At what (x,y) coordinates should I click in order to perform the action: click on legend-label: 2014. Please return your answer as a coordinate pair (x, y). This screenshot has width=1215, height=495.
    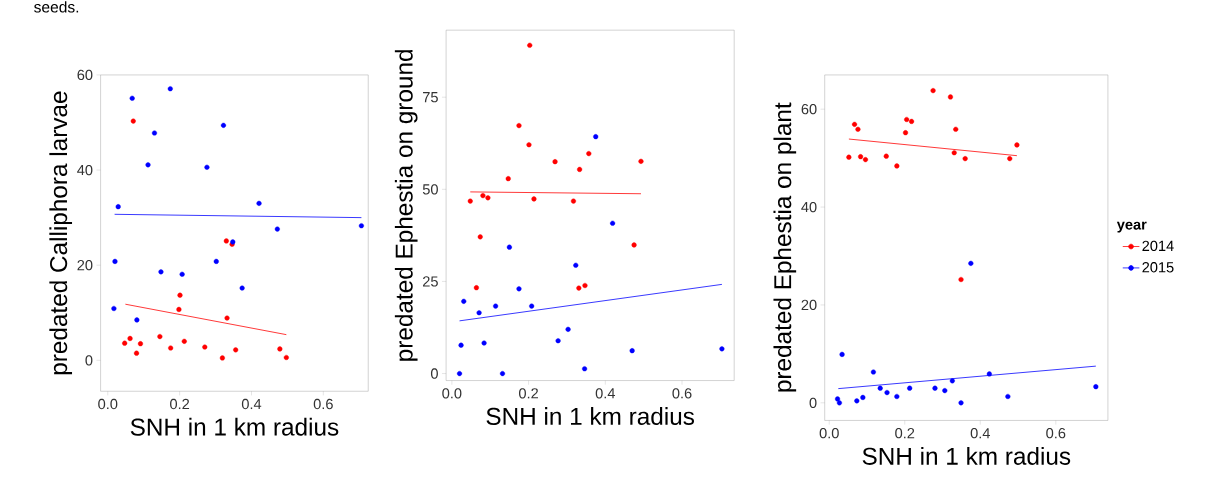
    Looking at the image, I should click on (1158, 245).